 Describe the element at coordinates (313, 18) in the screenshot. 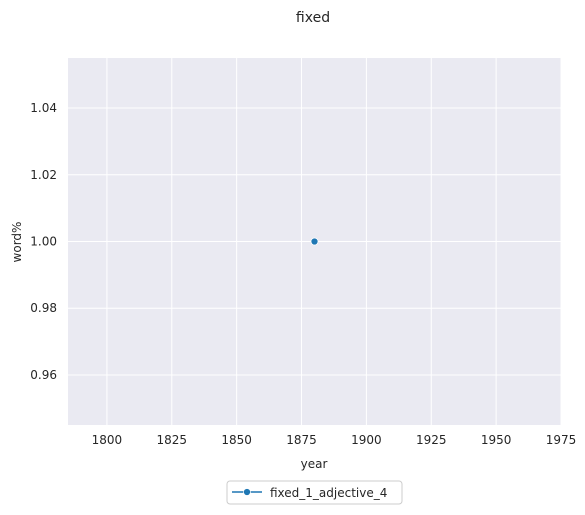

I see `chart-title: fixed` at that location.